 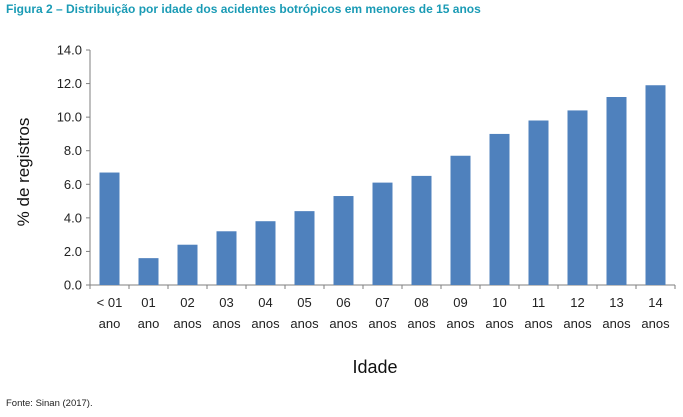 I want to click on y-tick-label: 0.0, so click(x=73, y=285).